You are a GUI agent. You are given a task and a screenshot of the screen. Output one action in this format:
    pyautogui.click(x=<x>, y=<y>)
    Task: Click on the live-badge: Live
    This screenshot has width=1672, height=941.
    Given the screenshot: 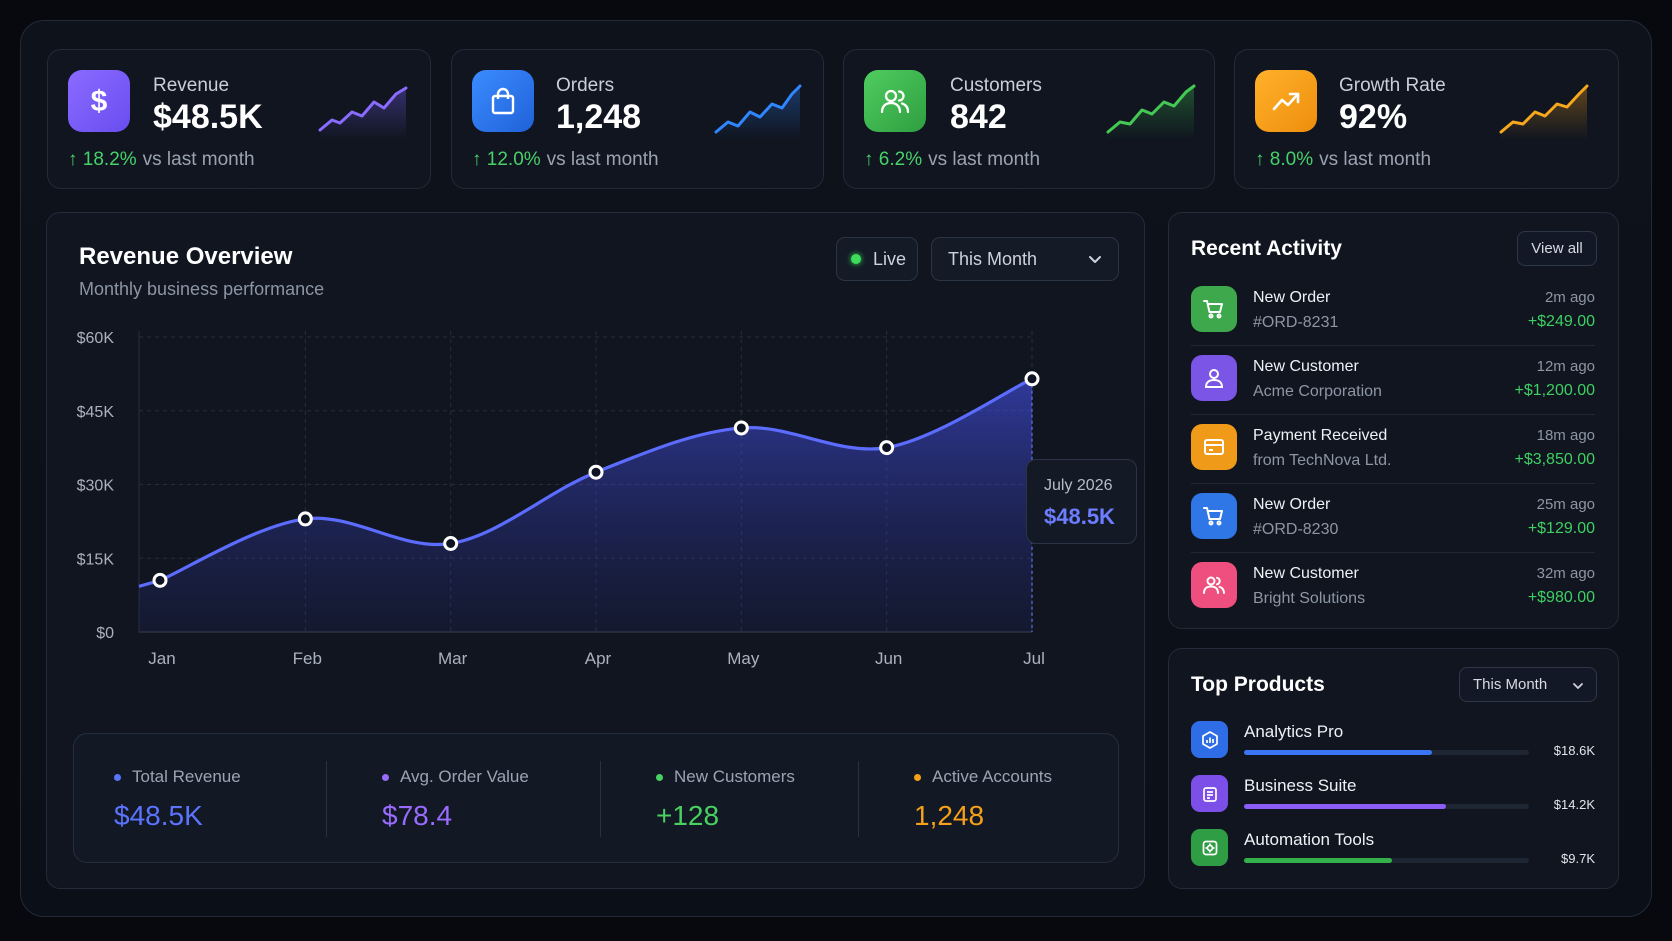 What is the action you would take?
    pyautogui.click(x=877, y=259)
    